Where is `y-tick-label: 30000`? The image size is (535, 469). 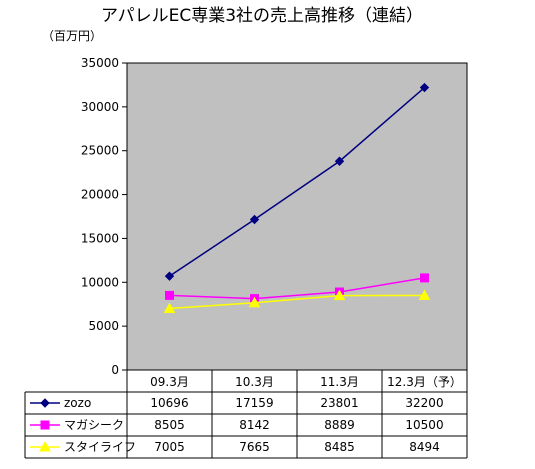
y-tick-label: 30000 is located at coordinates (100, 107).